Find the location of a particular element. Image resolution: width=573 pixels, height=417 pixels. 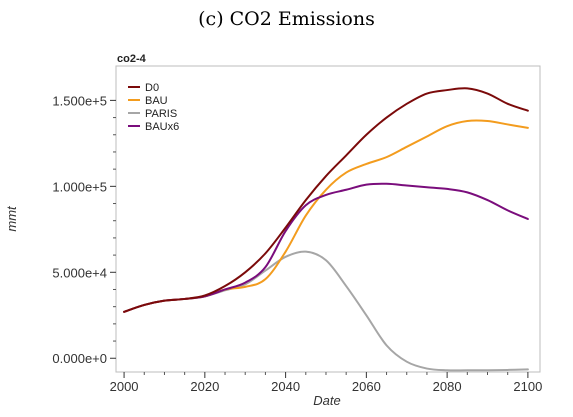

x-tick-label: 2000 is located at coordinates (124, 386).